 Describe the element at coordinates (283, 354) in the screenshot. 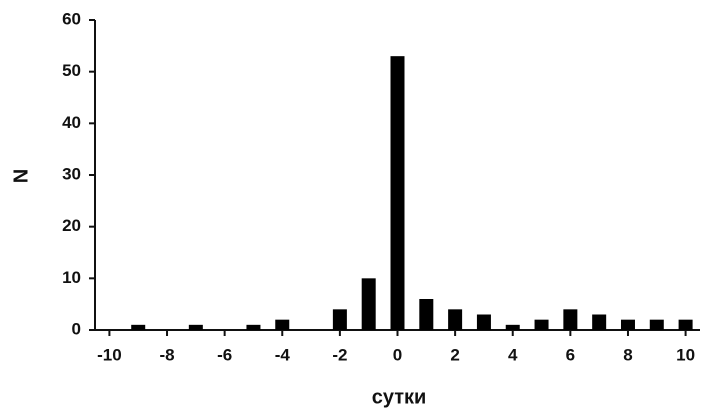

I see `x-tick-label: -4` at that location.